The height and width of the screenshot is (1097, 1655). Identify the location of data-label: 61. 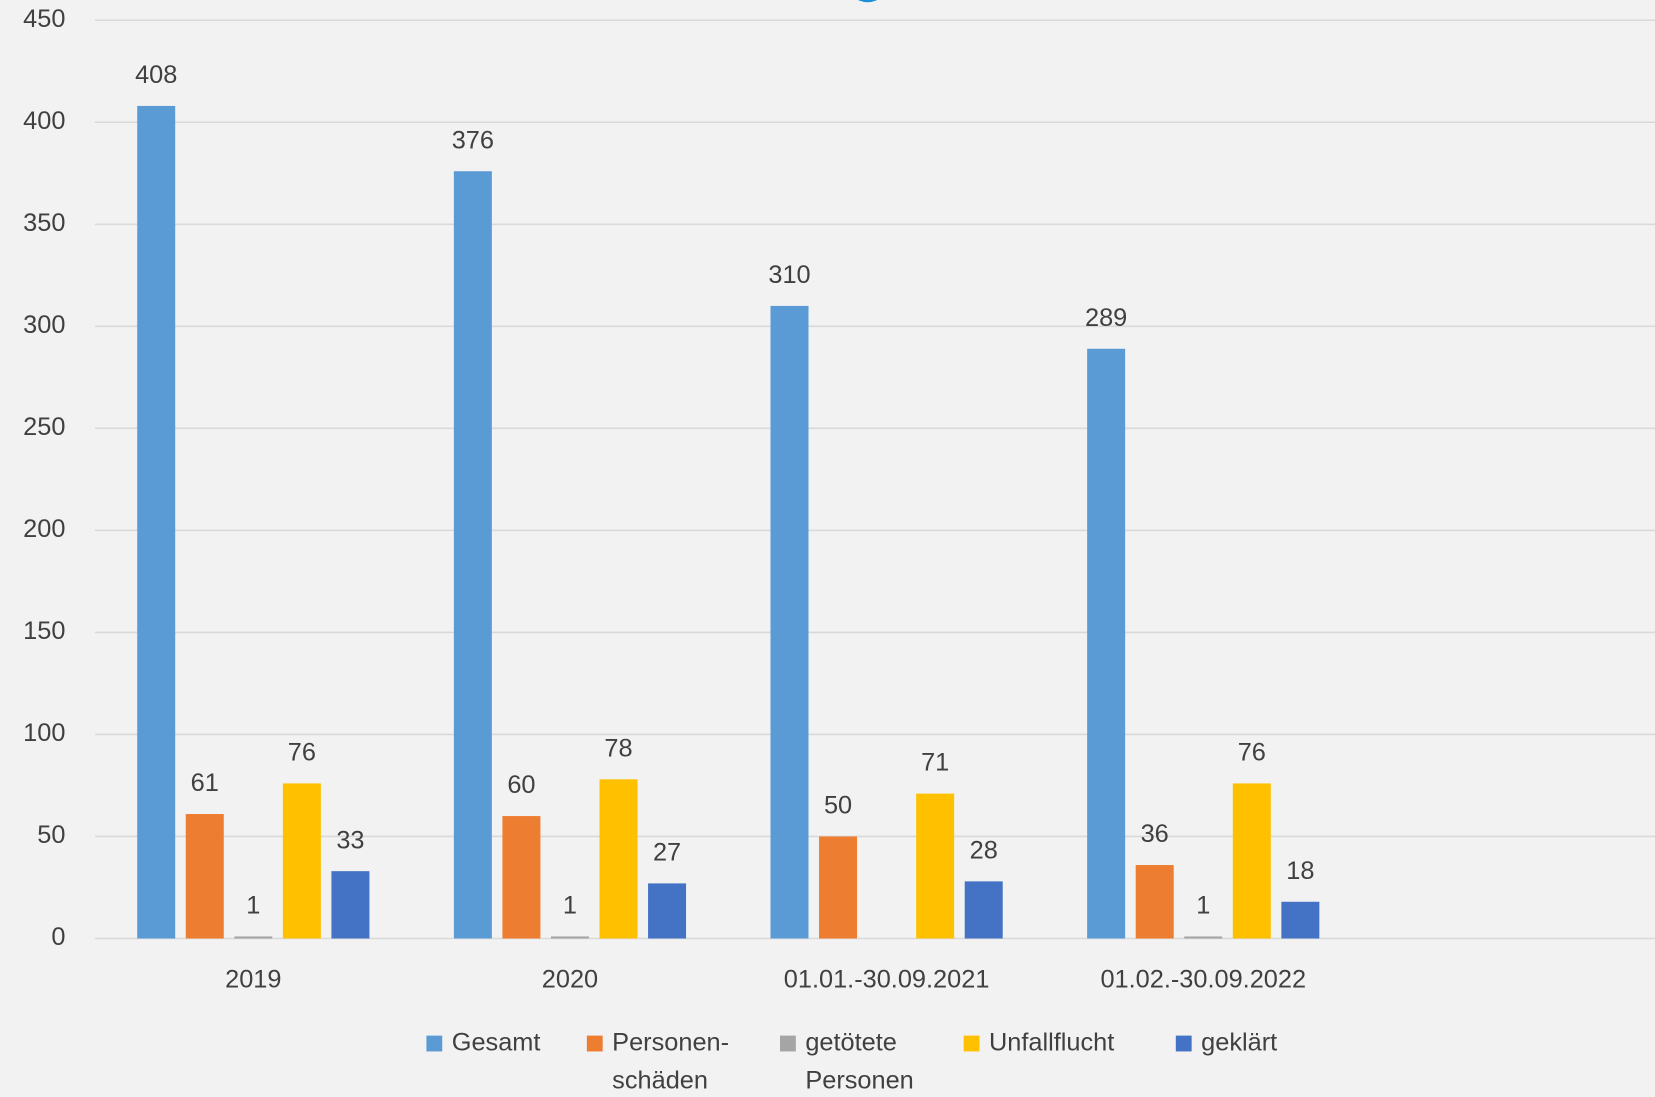
(205, 783).